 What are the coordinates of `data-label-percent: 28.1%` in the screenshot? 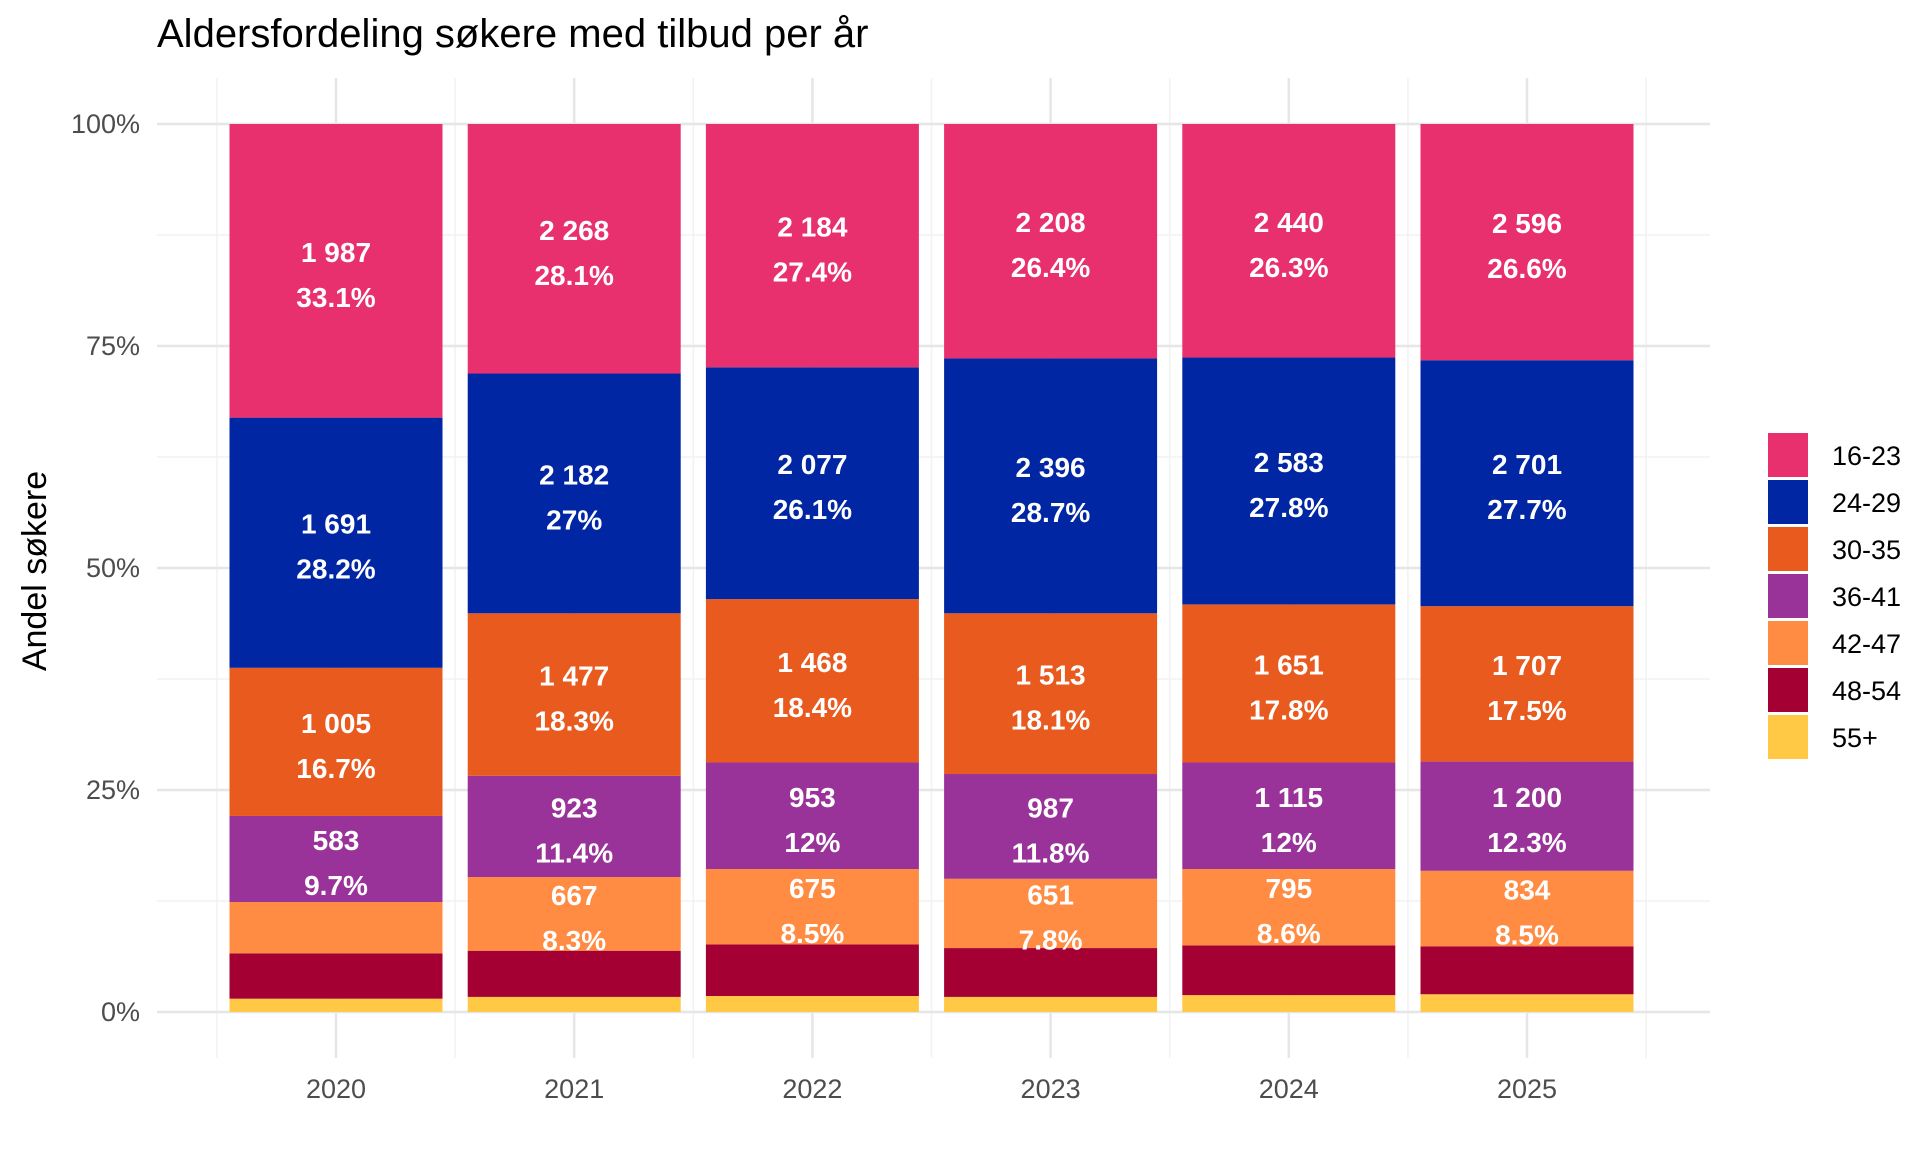 It's located at (573, 275).